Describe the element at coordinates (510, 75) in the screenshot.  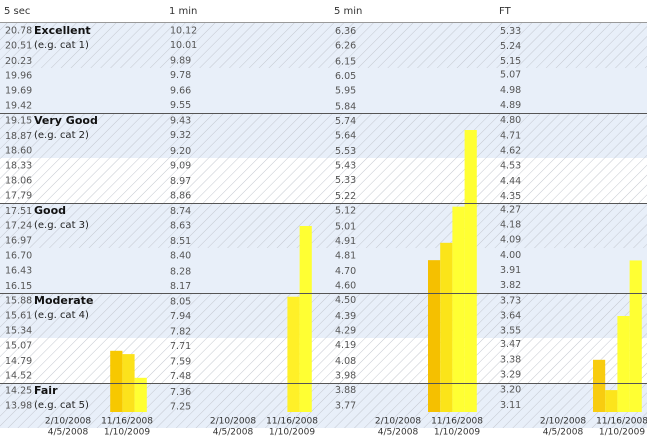
I see `y-tick-label: 5.07` at that location.